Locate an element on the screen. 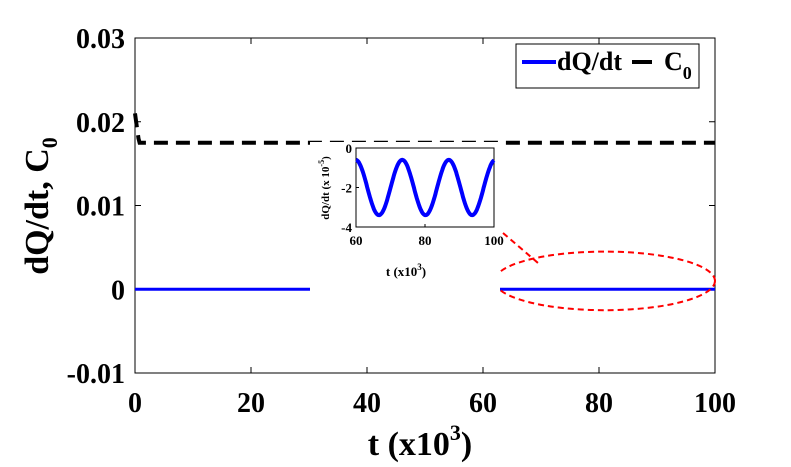 The image size is (791, 467). inset-x-axis-label-superscript: 3 is located at coordinates (419, 267).